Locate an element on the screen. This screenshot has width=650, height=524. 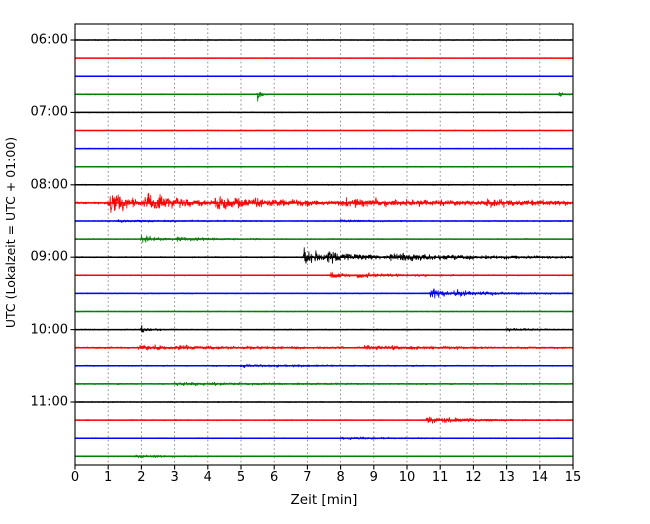
x-axis-label: Zeit [min] is located at coordinates (324, 500).